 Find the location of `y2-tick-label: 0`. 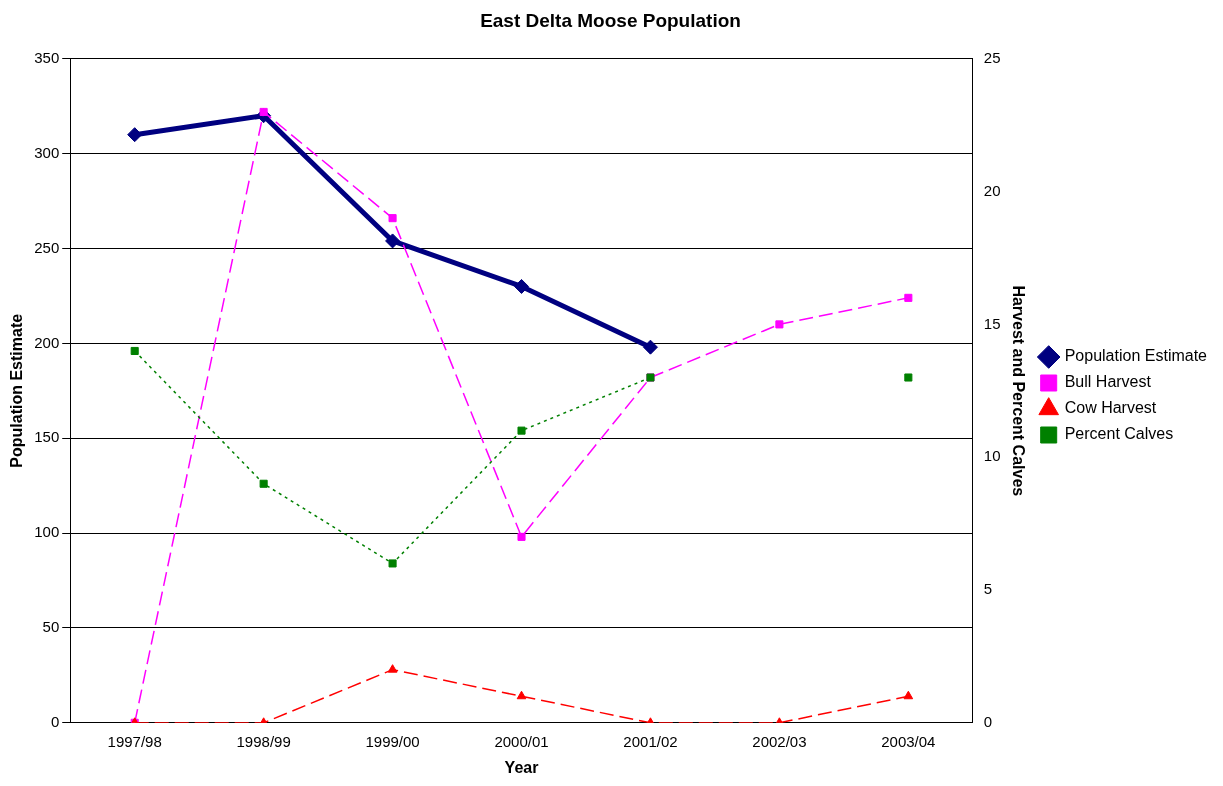

y2-tick-label: 0 is located at coordinates (988, 721).